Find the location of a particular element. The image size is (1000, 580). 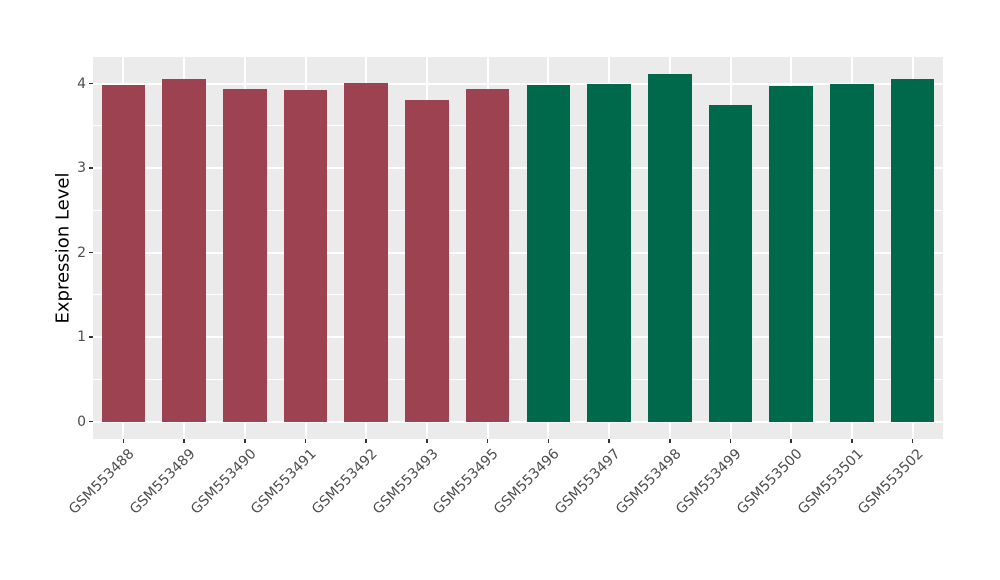

x-tick-mark-GSM553498 is located at coordinates (670, 441).